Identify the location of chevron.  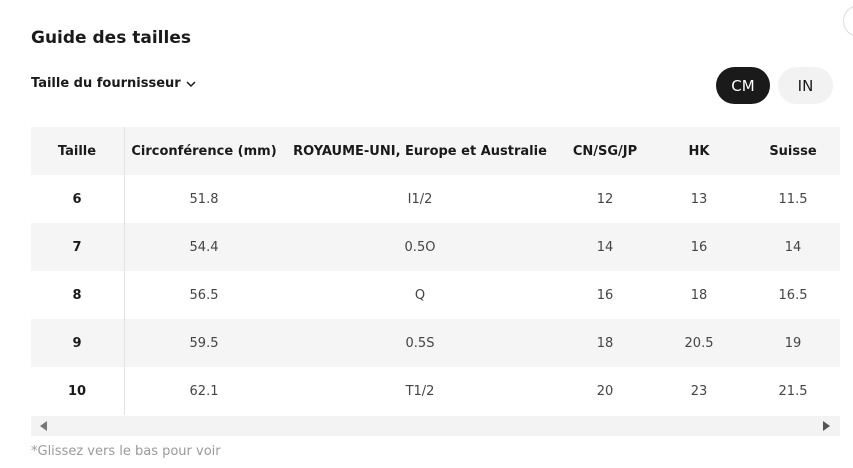
(191, 83).